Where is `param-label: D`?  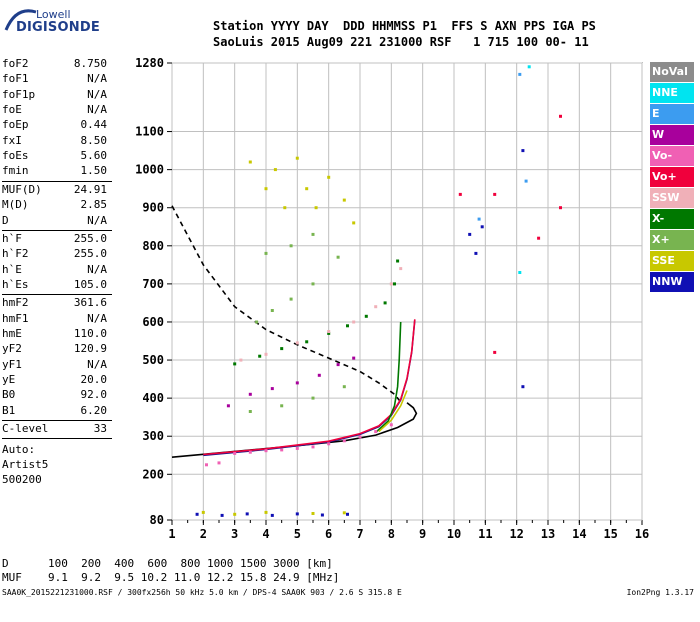
param-label: D is located at coordinates (5, 220).